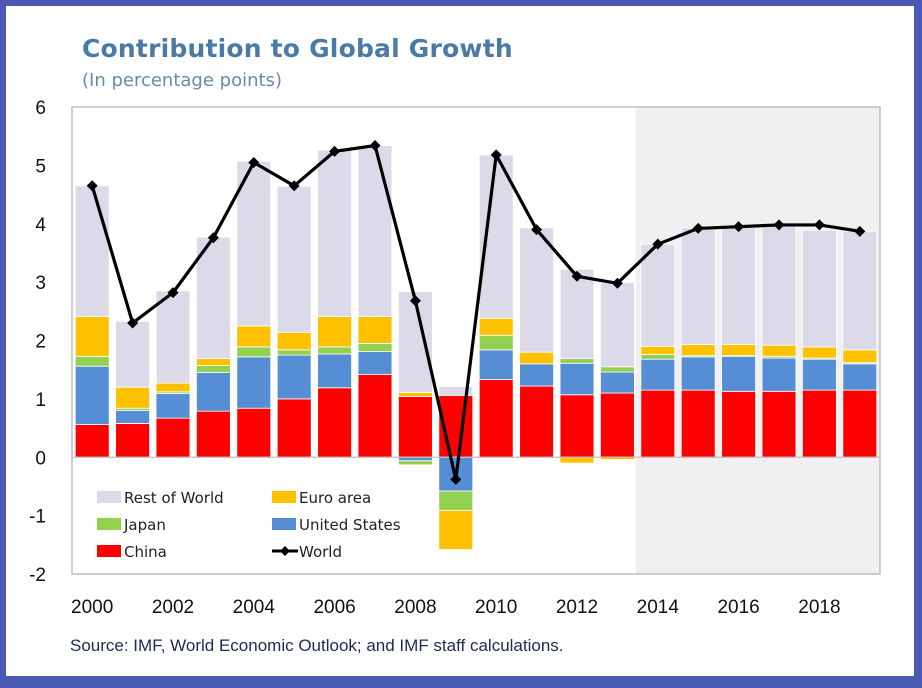 The width and height of the screenshot is (922, 688). What do you see at coordinates (92, 607) in the screenshot?
I see `x-tick-label: 2000` at bounding box center [92, 607].